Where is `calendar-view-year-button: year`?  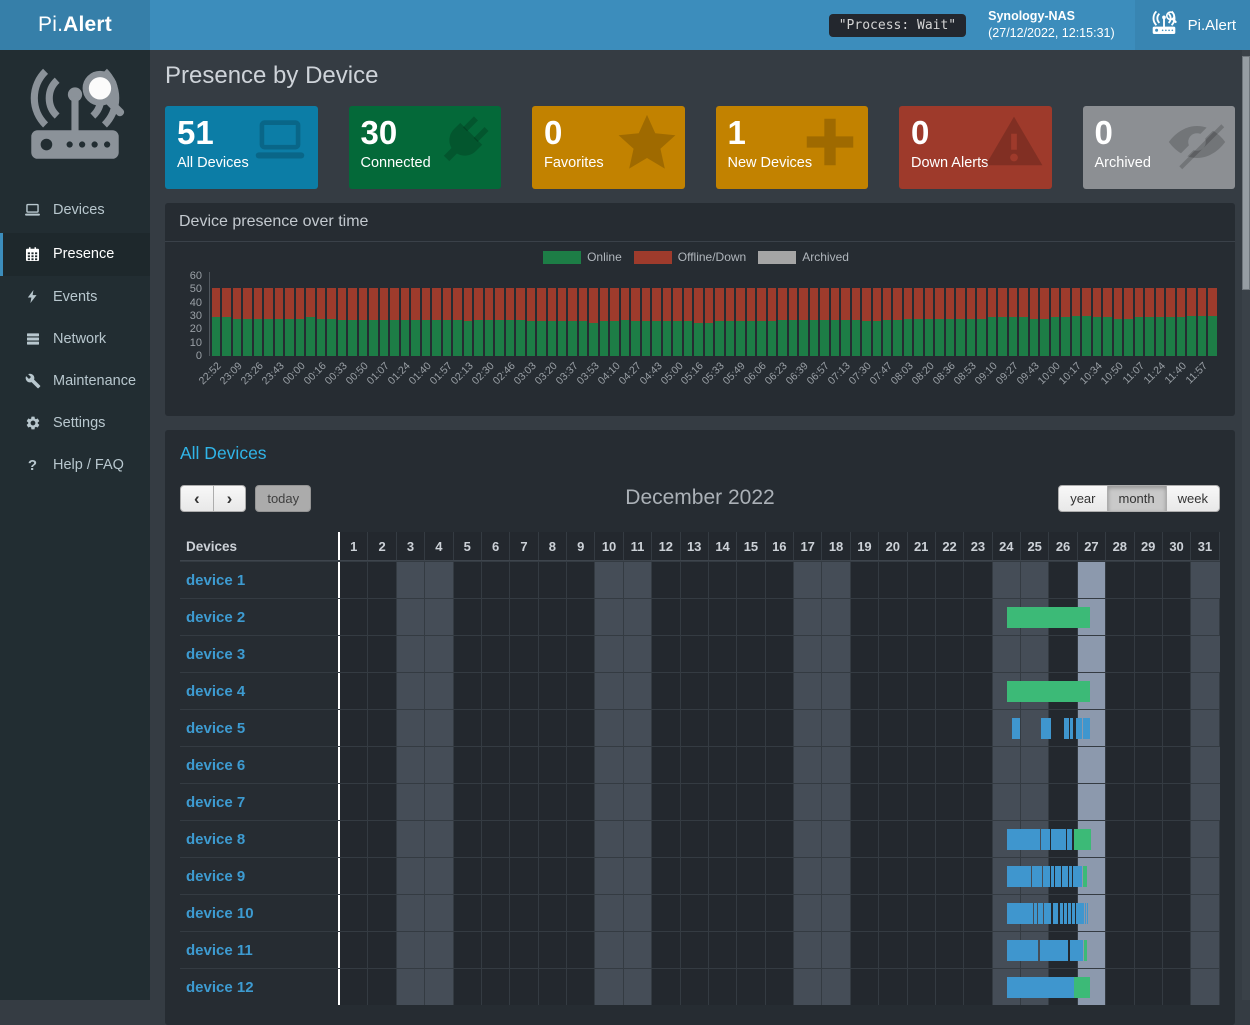
calendar-view-year-button: year is located at coordinates (1082, 498).